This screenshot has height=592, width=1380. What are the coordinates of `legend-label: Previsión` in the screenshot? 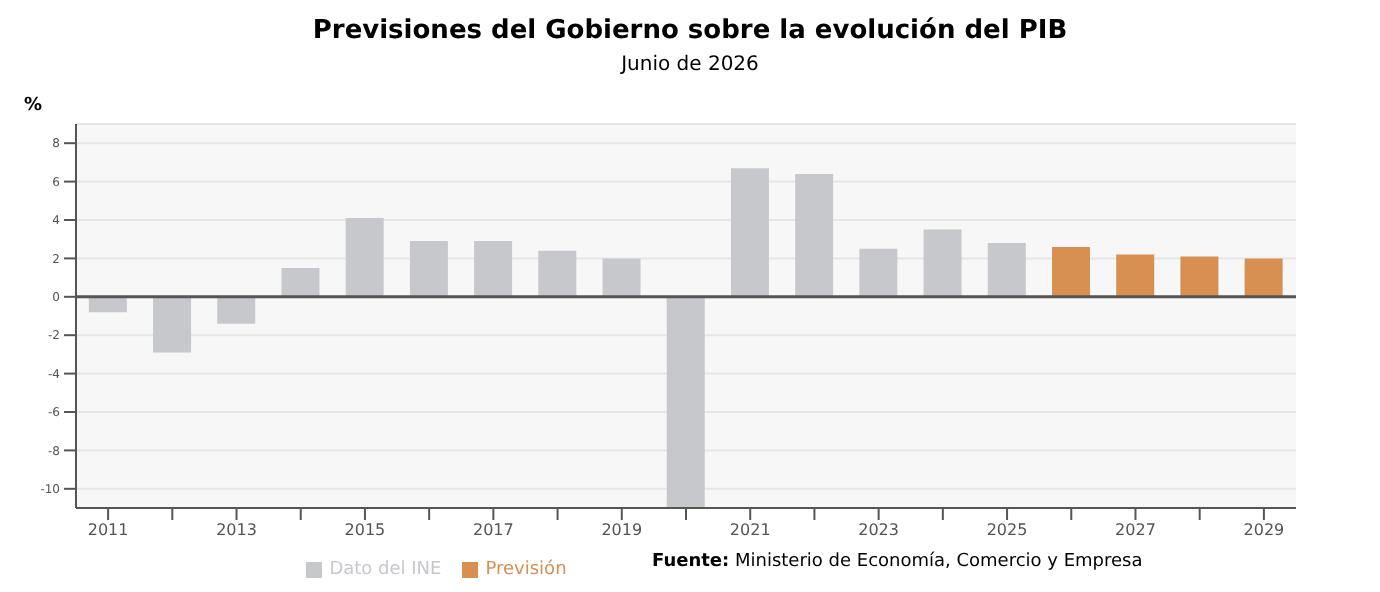 It's located at (526, 570).